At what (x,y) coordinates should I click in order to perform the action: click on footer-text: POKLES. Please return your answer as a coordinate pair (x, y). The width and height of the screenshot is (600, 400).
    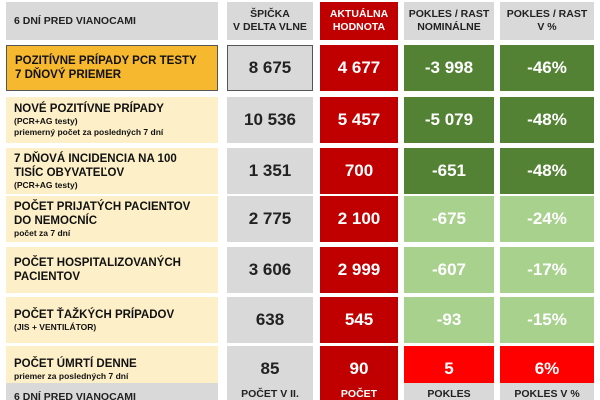
    Looking at the image, I should click on (449, 394).